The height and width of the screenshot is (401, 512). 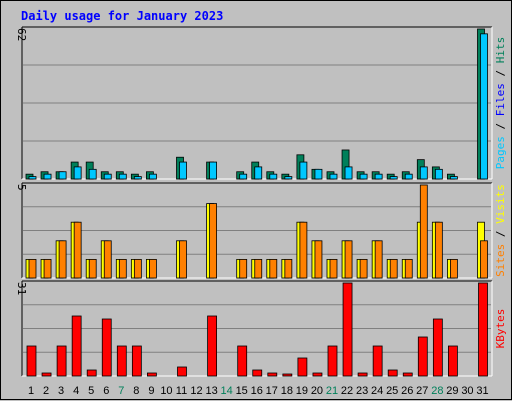 I want to click on legend-entry: Files, so click(x=500, y=99).